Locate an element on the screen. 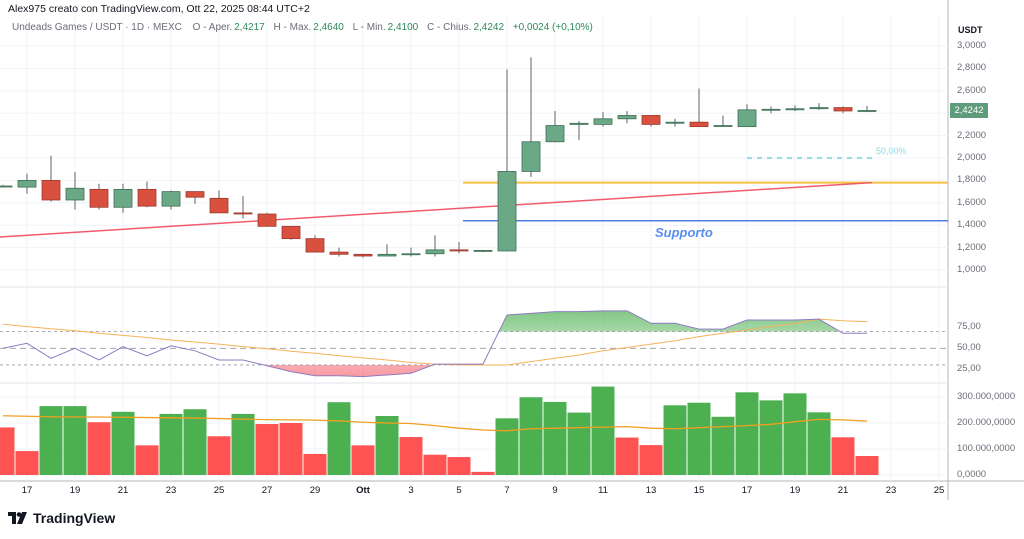  volume-ma-line is located at coordinates (435, 423).